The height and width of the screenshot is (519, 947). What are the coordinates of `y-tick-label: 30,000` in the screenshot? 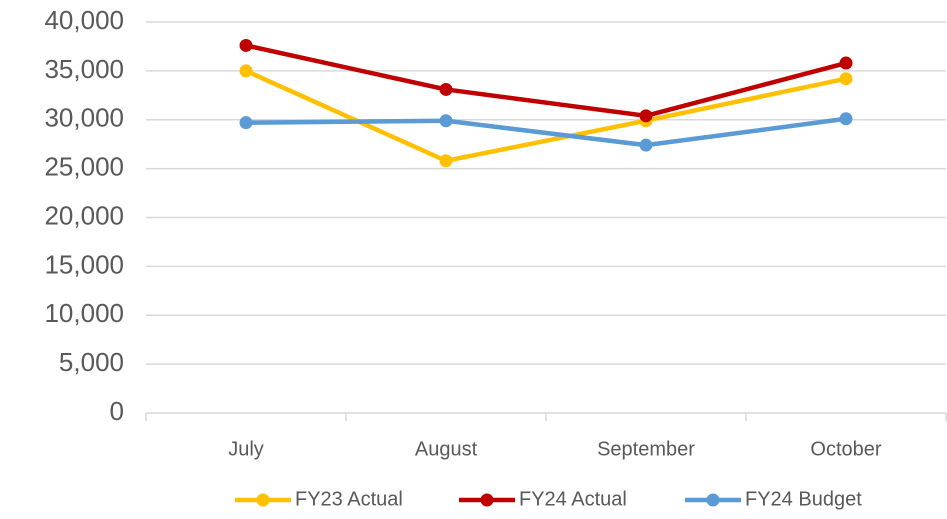 It's located at (84, 118).